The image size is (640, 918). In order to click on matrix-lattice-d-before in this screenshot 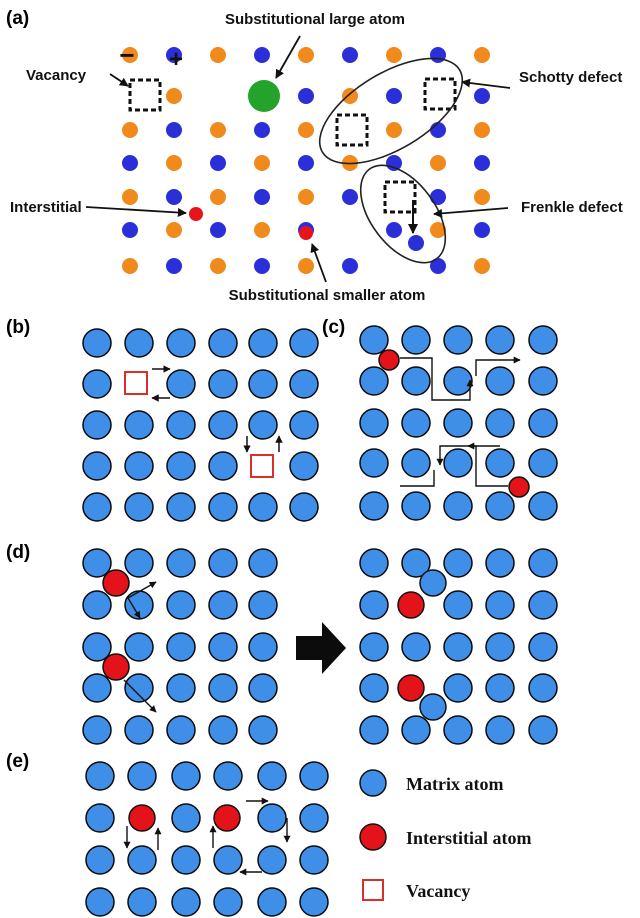, I will do `click(180, 646)`.